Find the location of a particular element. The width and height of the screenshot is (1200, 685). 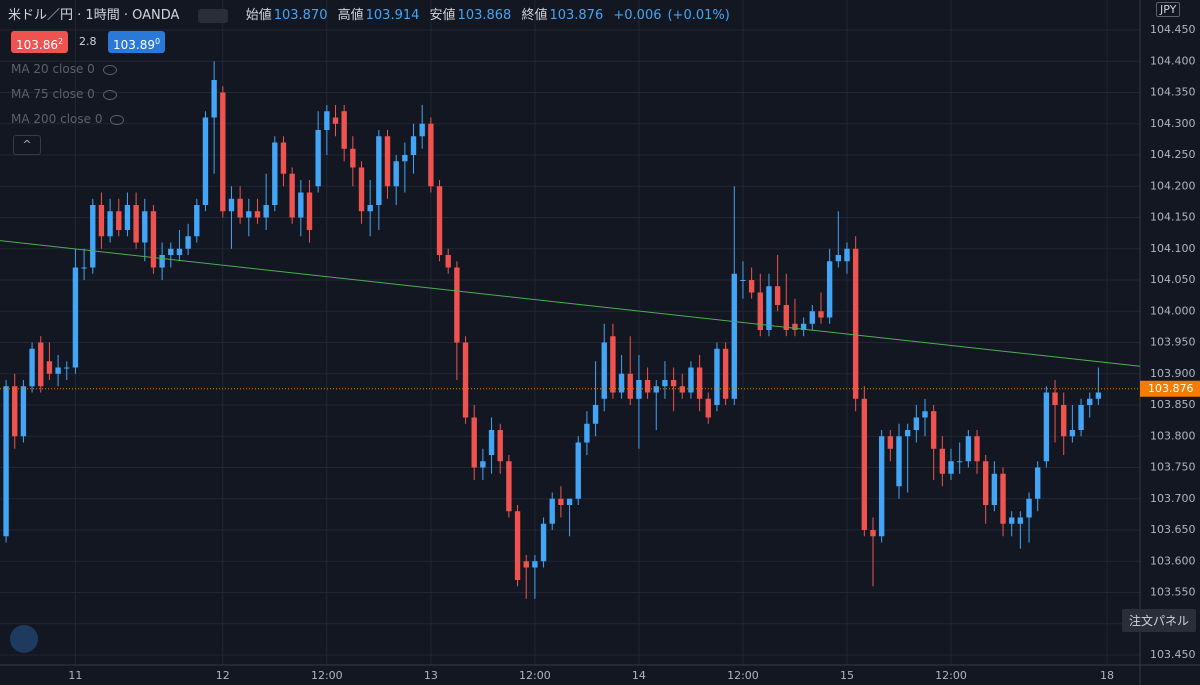

logo is located at coordinates (24, 639).